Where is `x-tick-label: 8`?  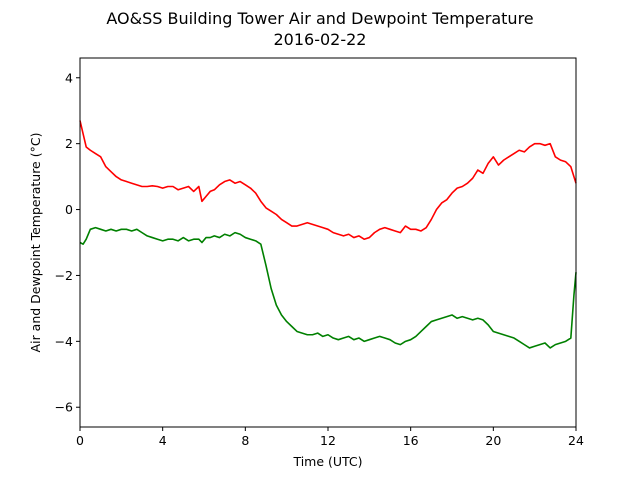
x-tick-label: 8 is located at coordinates (245, 440).